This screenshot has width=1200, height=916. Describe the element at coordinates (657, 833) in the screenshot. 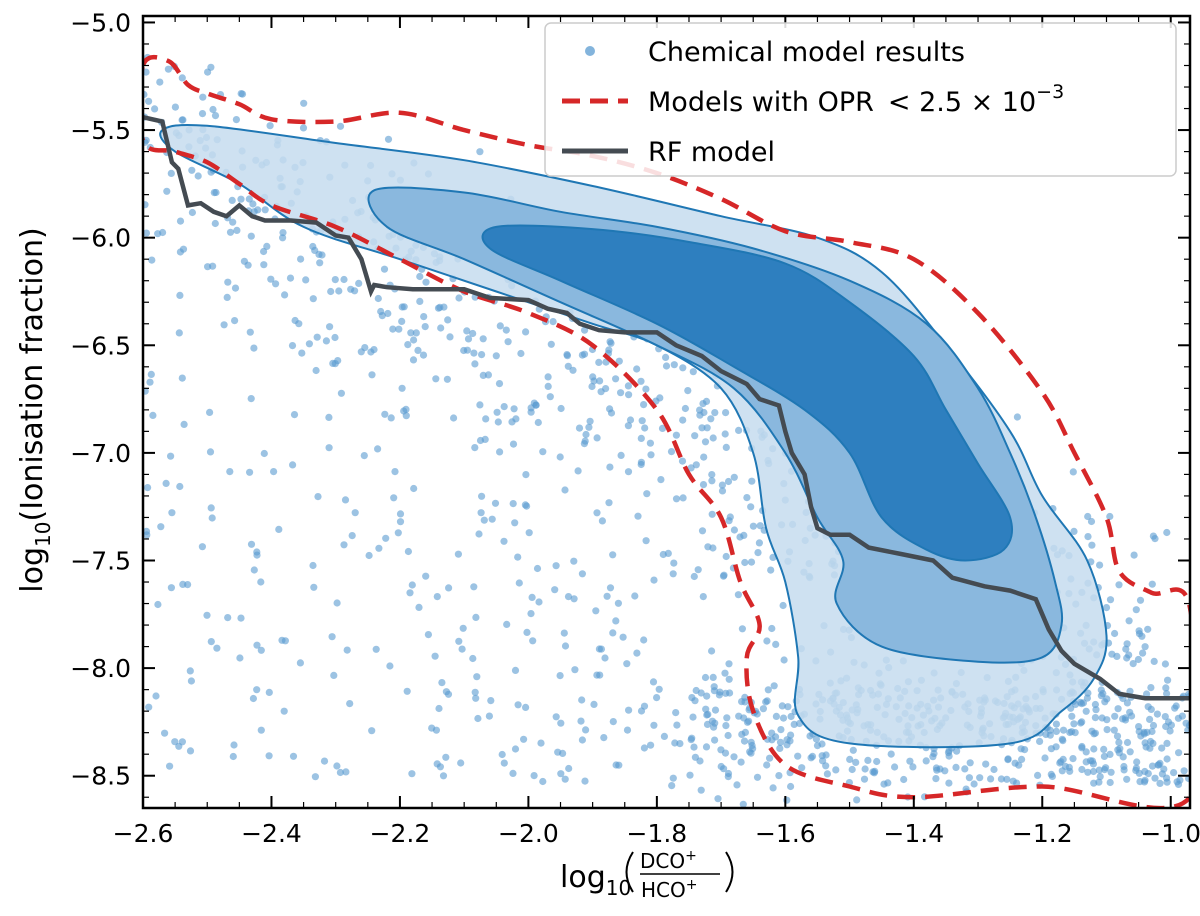

I see `x-tick-label: −1.8` at that location.